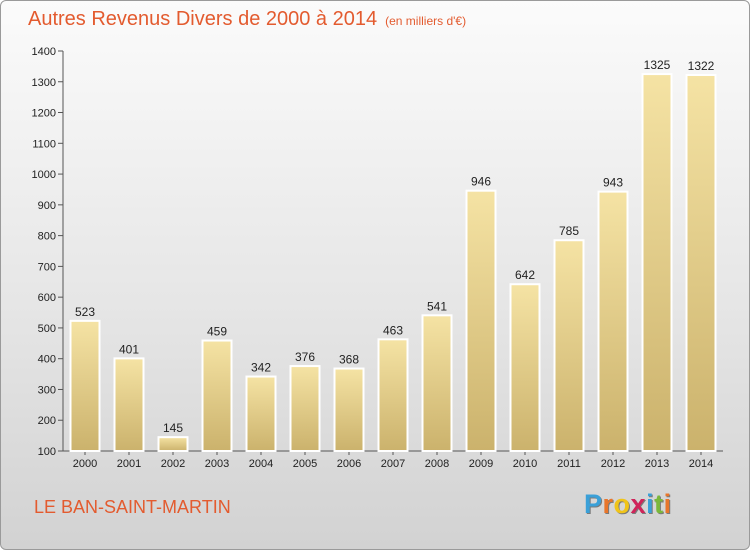 The image size is (750, 550). Describe the element at coordinates (613, 464) in the screenshot. I see `x-tick-label: 2012` at that location.